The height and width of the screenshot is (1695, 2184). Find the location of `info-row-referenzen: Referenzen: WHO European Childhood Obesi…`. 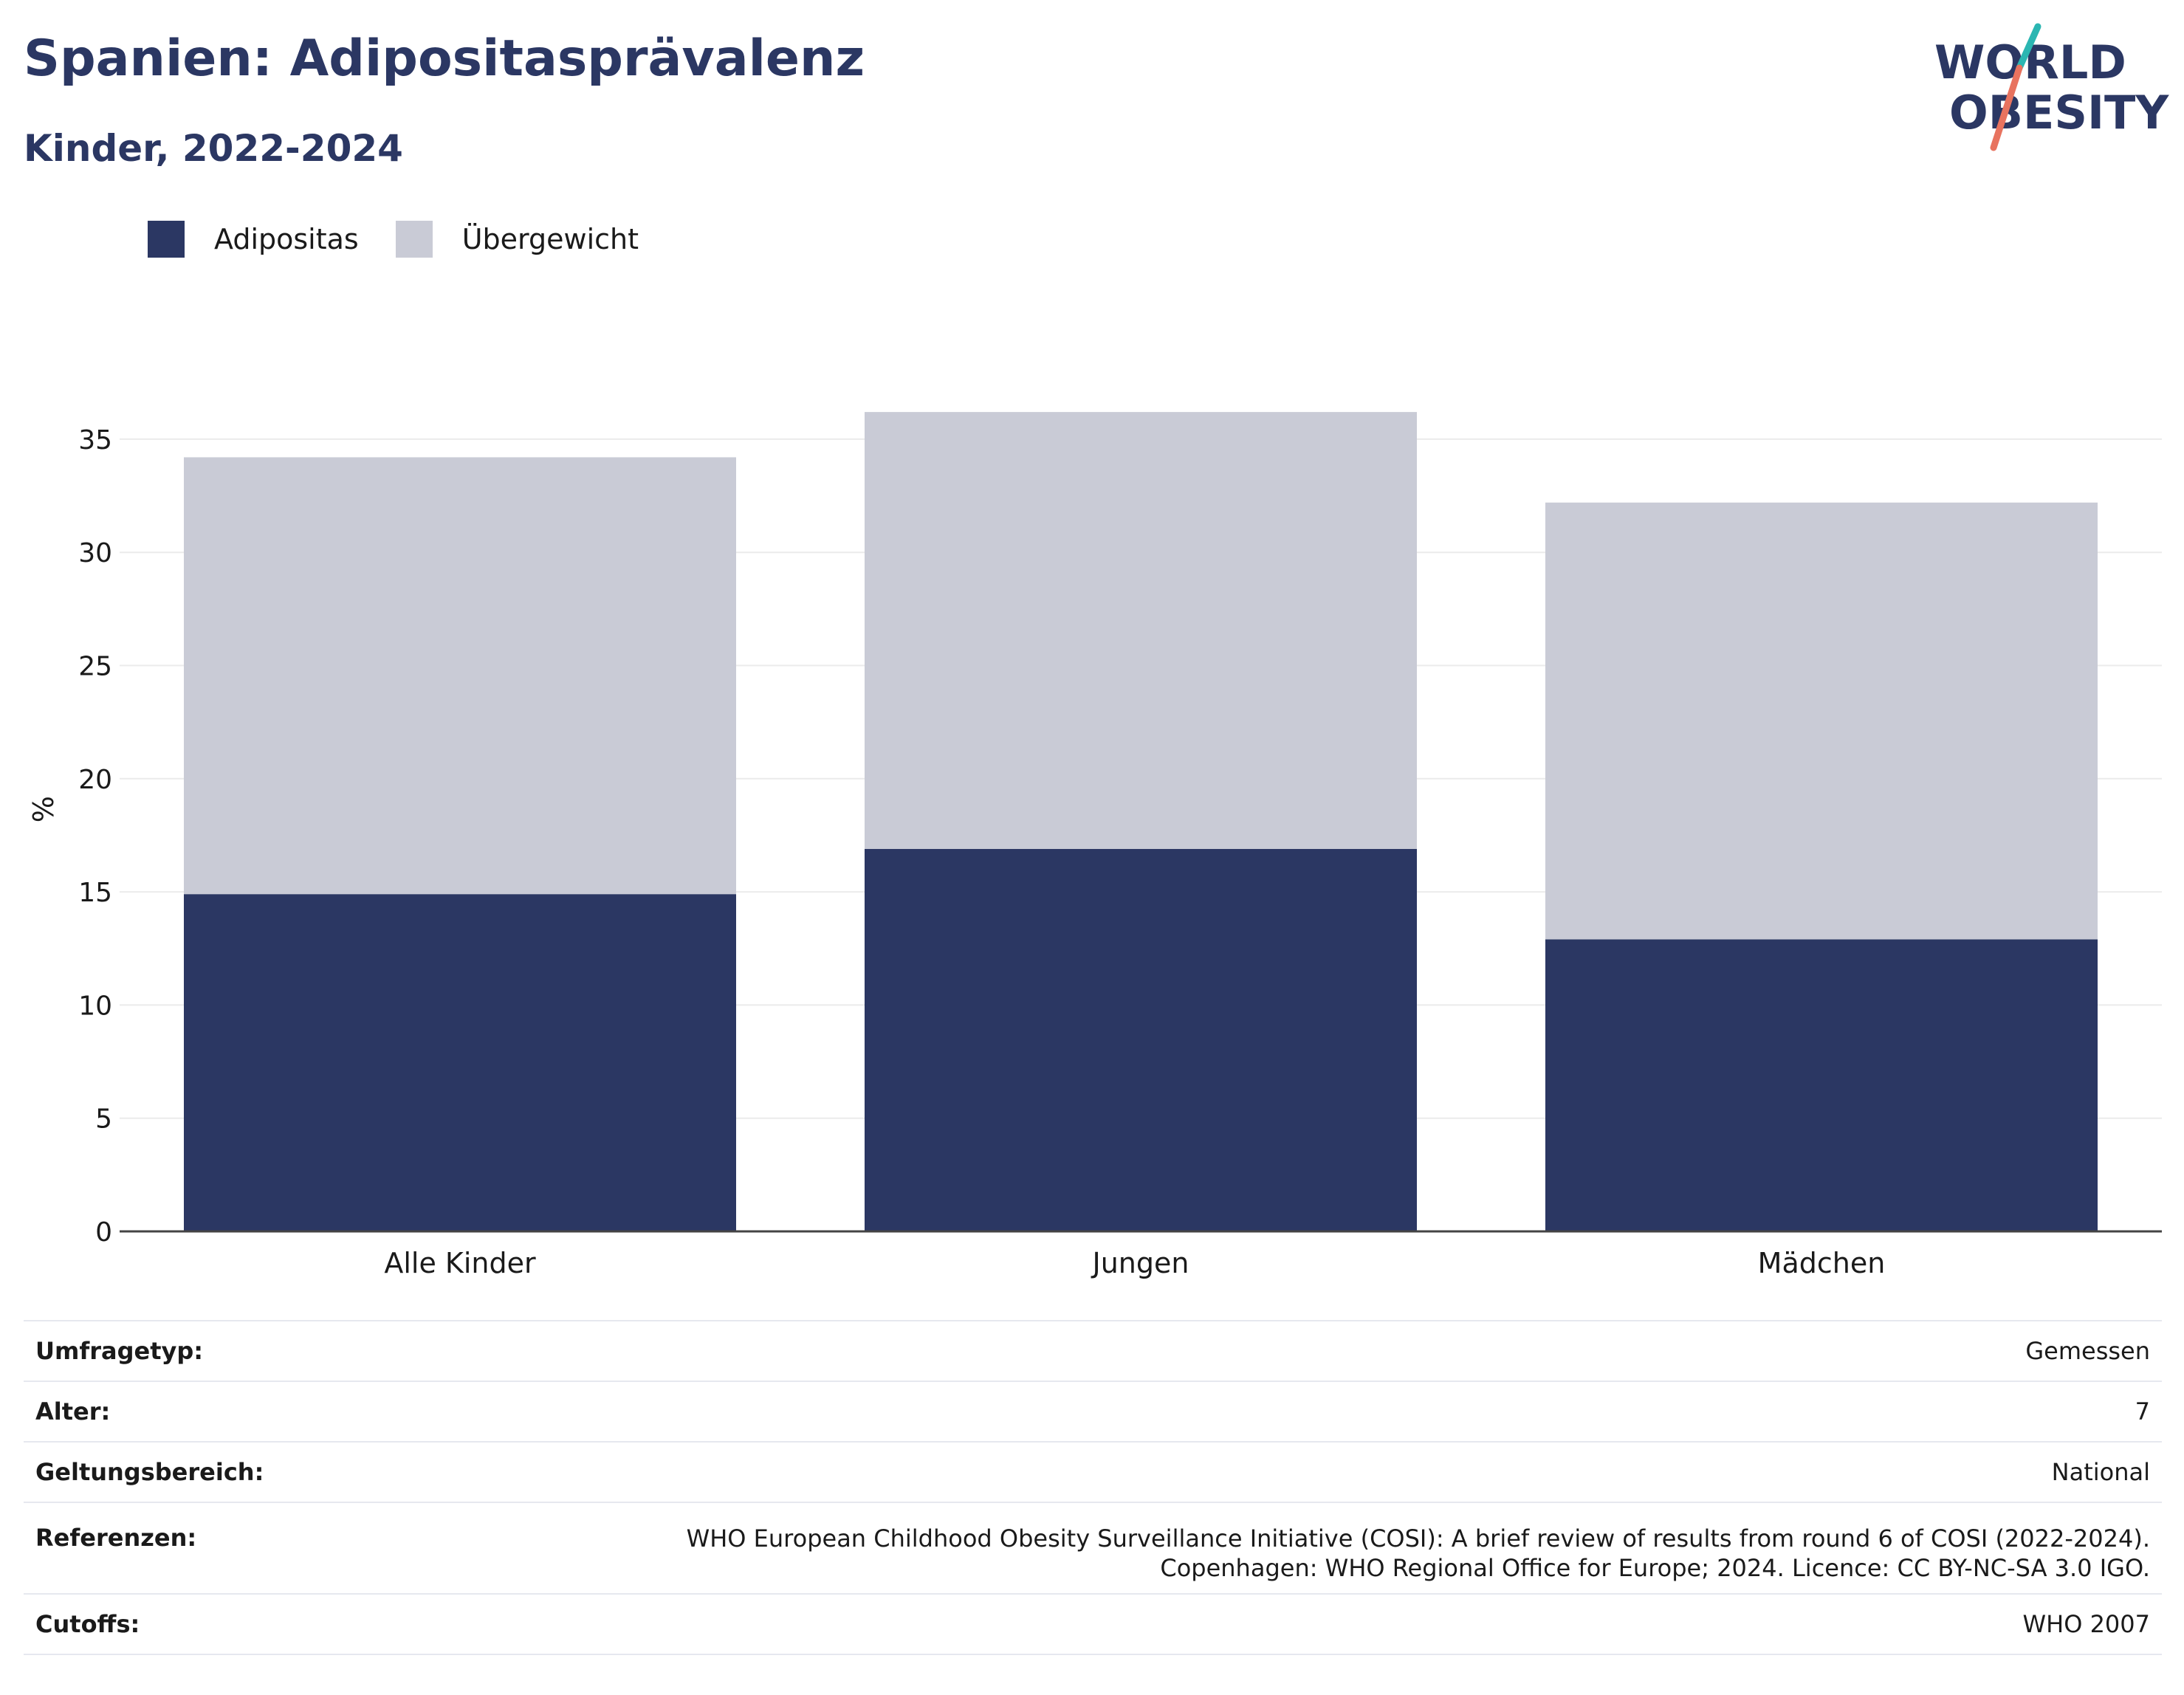

info-row-referenzen: Referenzen: WHO European Childhood Obesi… is located at coordinates (1093, 1548).